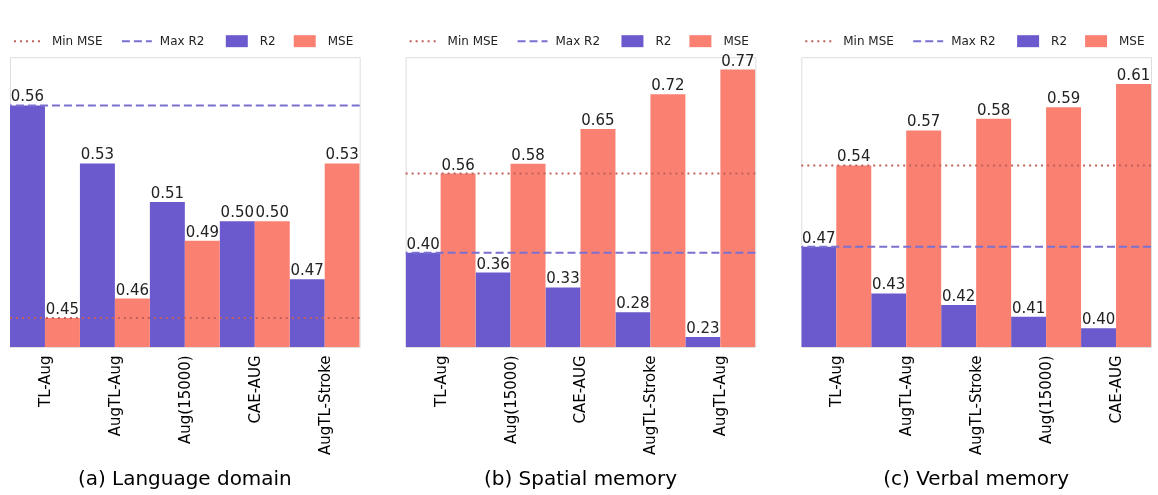 This screenshot has width=1158, height=495. Describe the element at coordinates (167, 193) in the screenshot. I see `data-label: 0.51` at that location.